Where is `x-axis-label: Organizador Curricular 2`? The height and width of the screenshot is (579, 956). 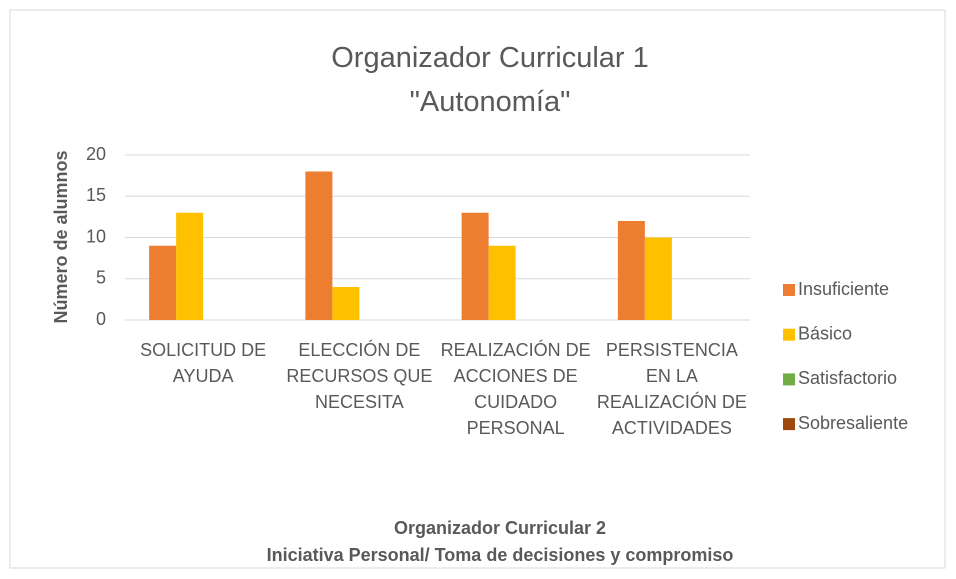 x-axis-label: Organizador Curricular 2 is located at coordinates (500, 528).